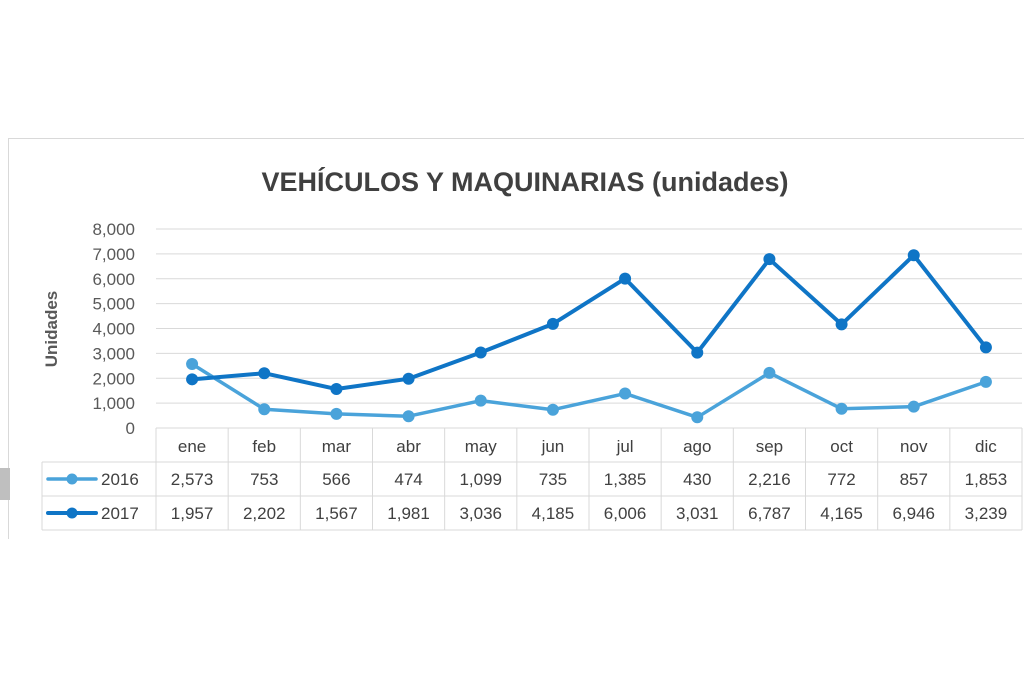 Image resolution: width=1024 pixels, height=678 pixels. I want to click on y-tick-label: 8,000, so click(113, 229).